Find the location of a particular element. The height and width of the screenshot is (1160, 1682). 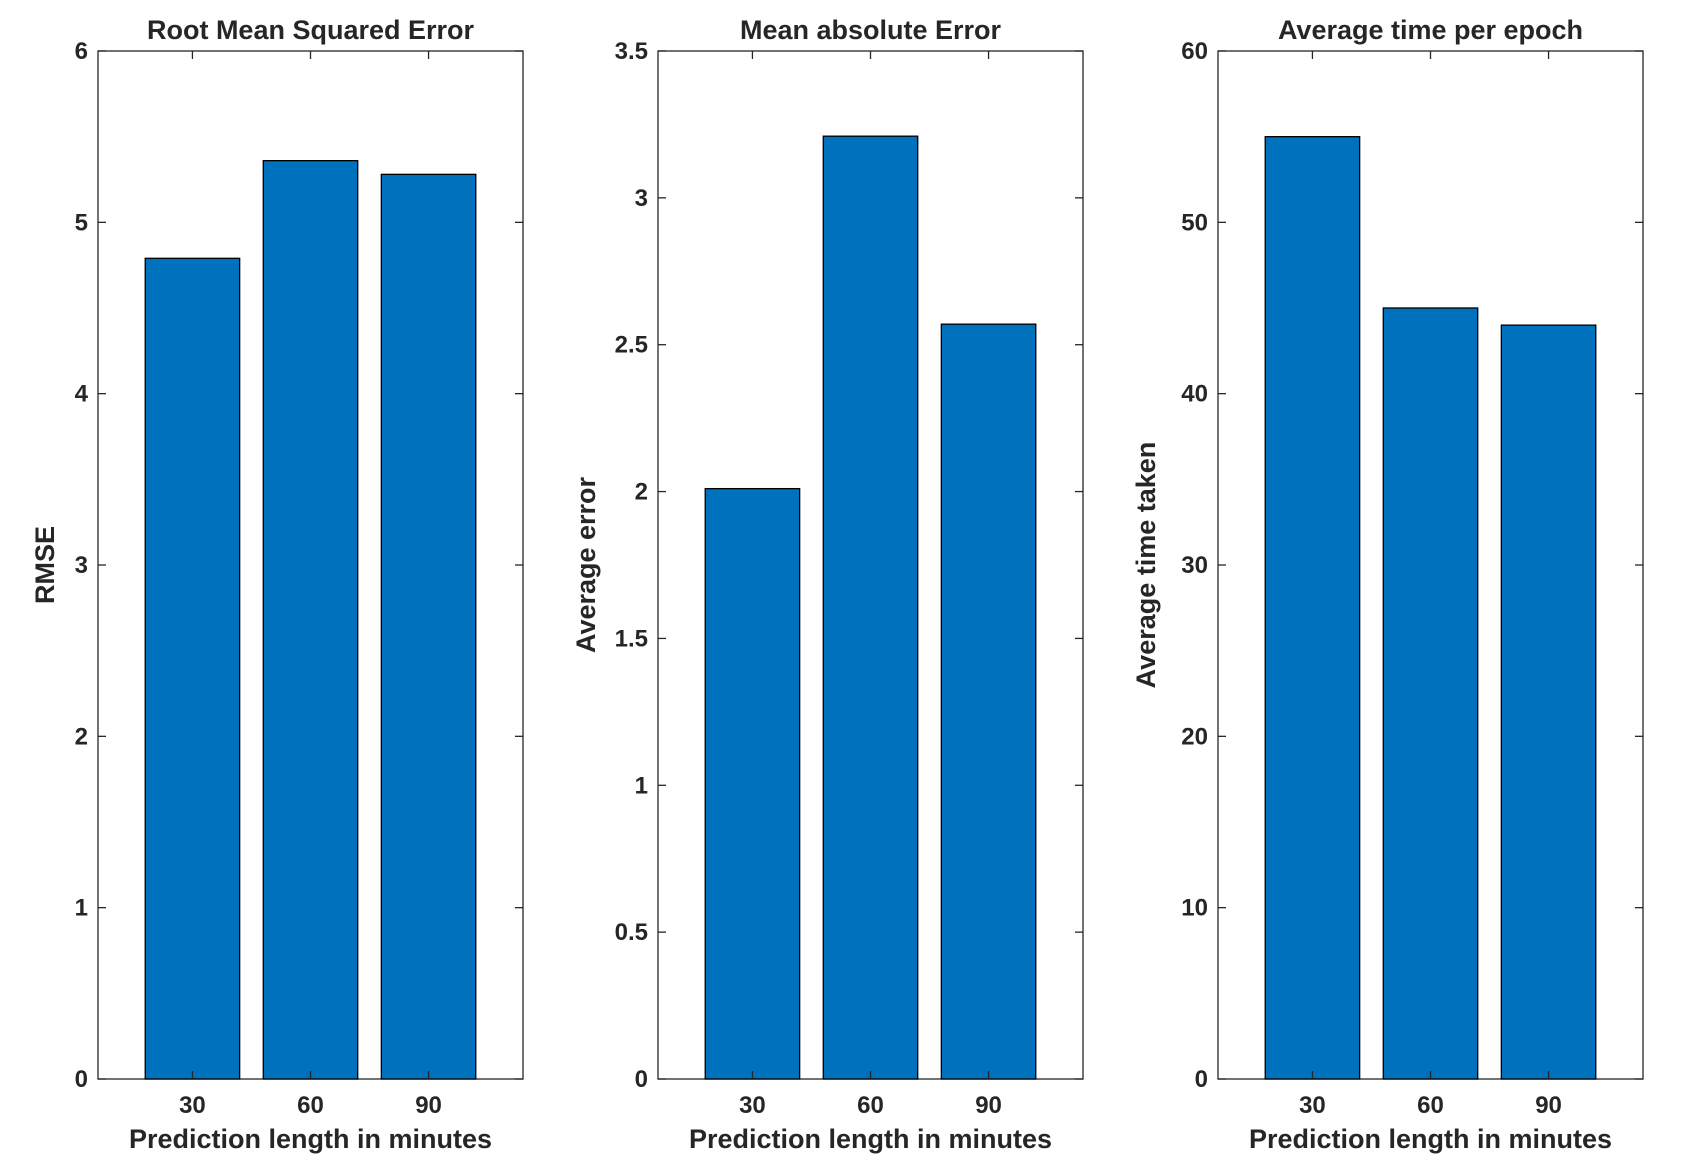

y-tick-label: 5 is located at coordinates (81, 222).